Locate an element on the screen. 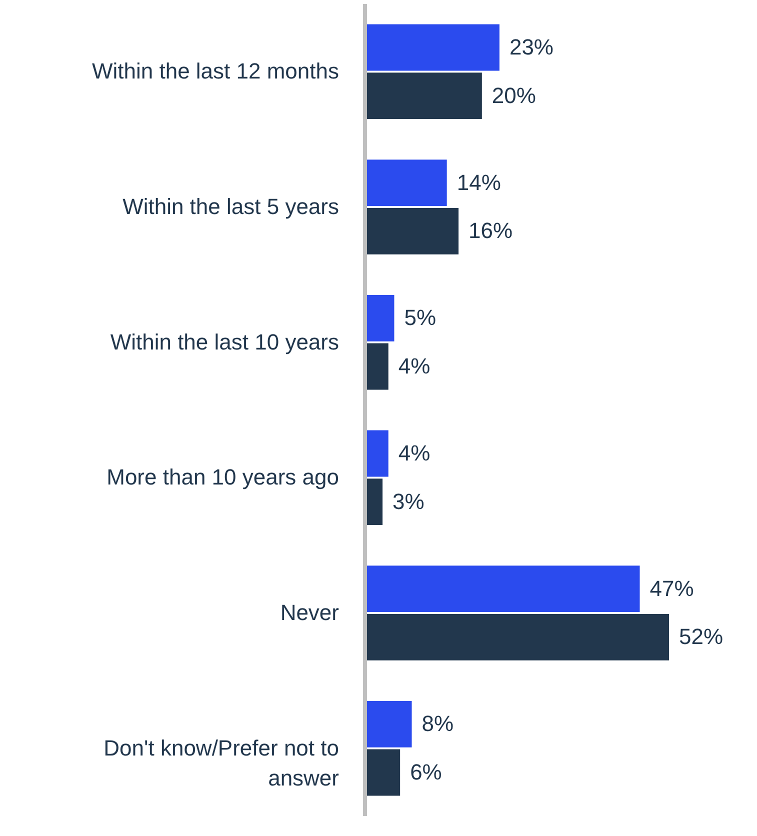 This screenshot has width=757, height=836. data-label: 6% is located at coordinates (426, 772).